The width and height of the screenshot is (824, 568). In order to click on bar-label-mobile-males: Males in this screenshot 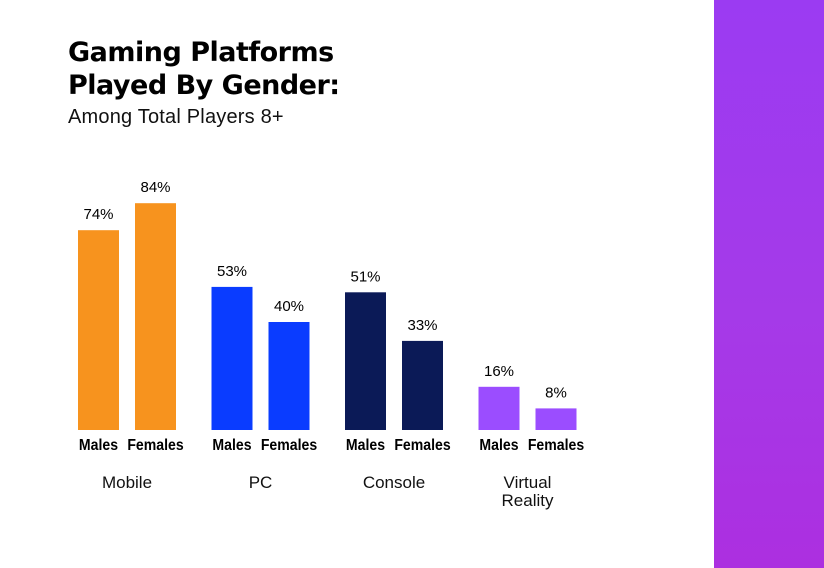, I will do `click(98, 445)`.